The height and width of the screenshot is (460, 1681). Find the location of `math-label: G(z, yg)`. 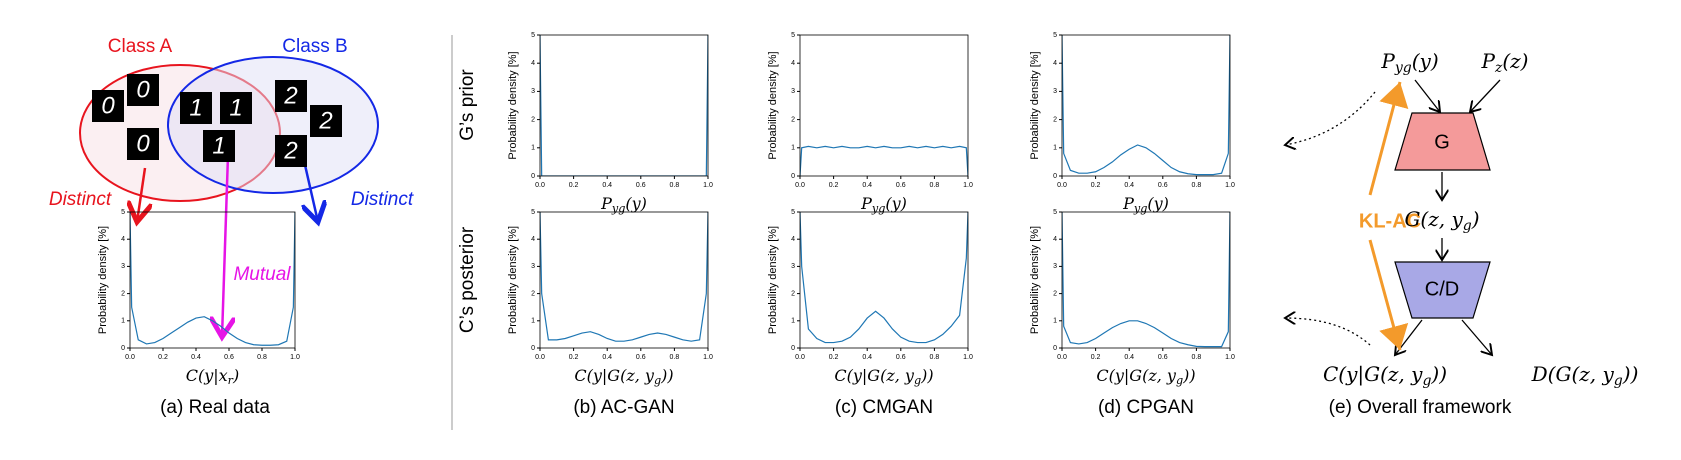

math-label: G(z, yg) is located at coordinates (1441, 221).